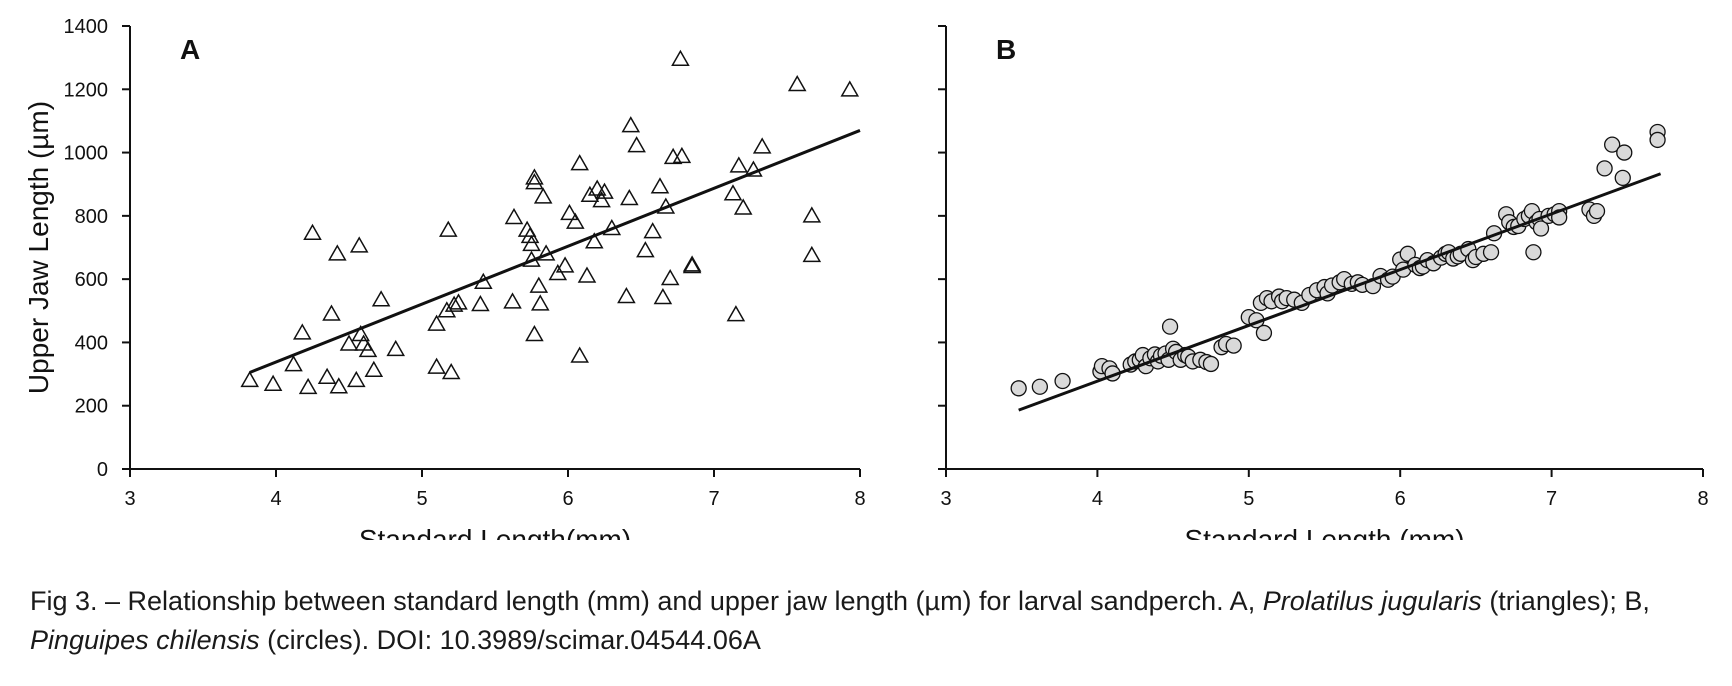 This screenshot has width=1732, height=686. I want to click on caption-species-b: Pinguipes chilensis, so click(145, 640).